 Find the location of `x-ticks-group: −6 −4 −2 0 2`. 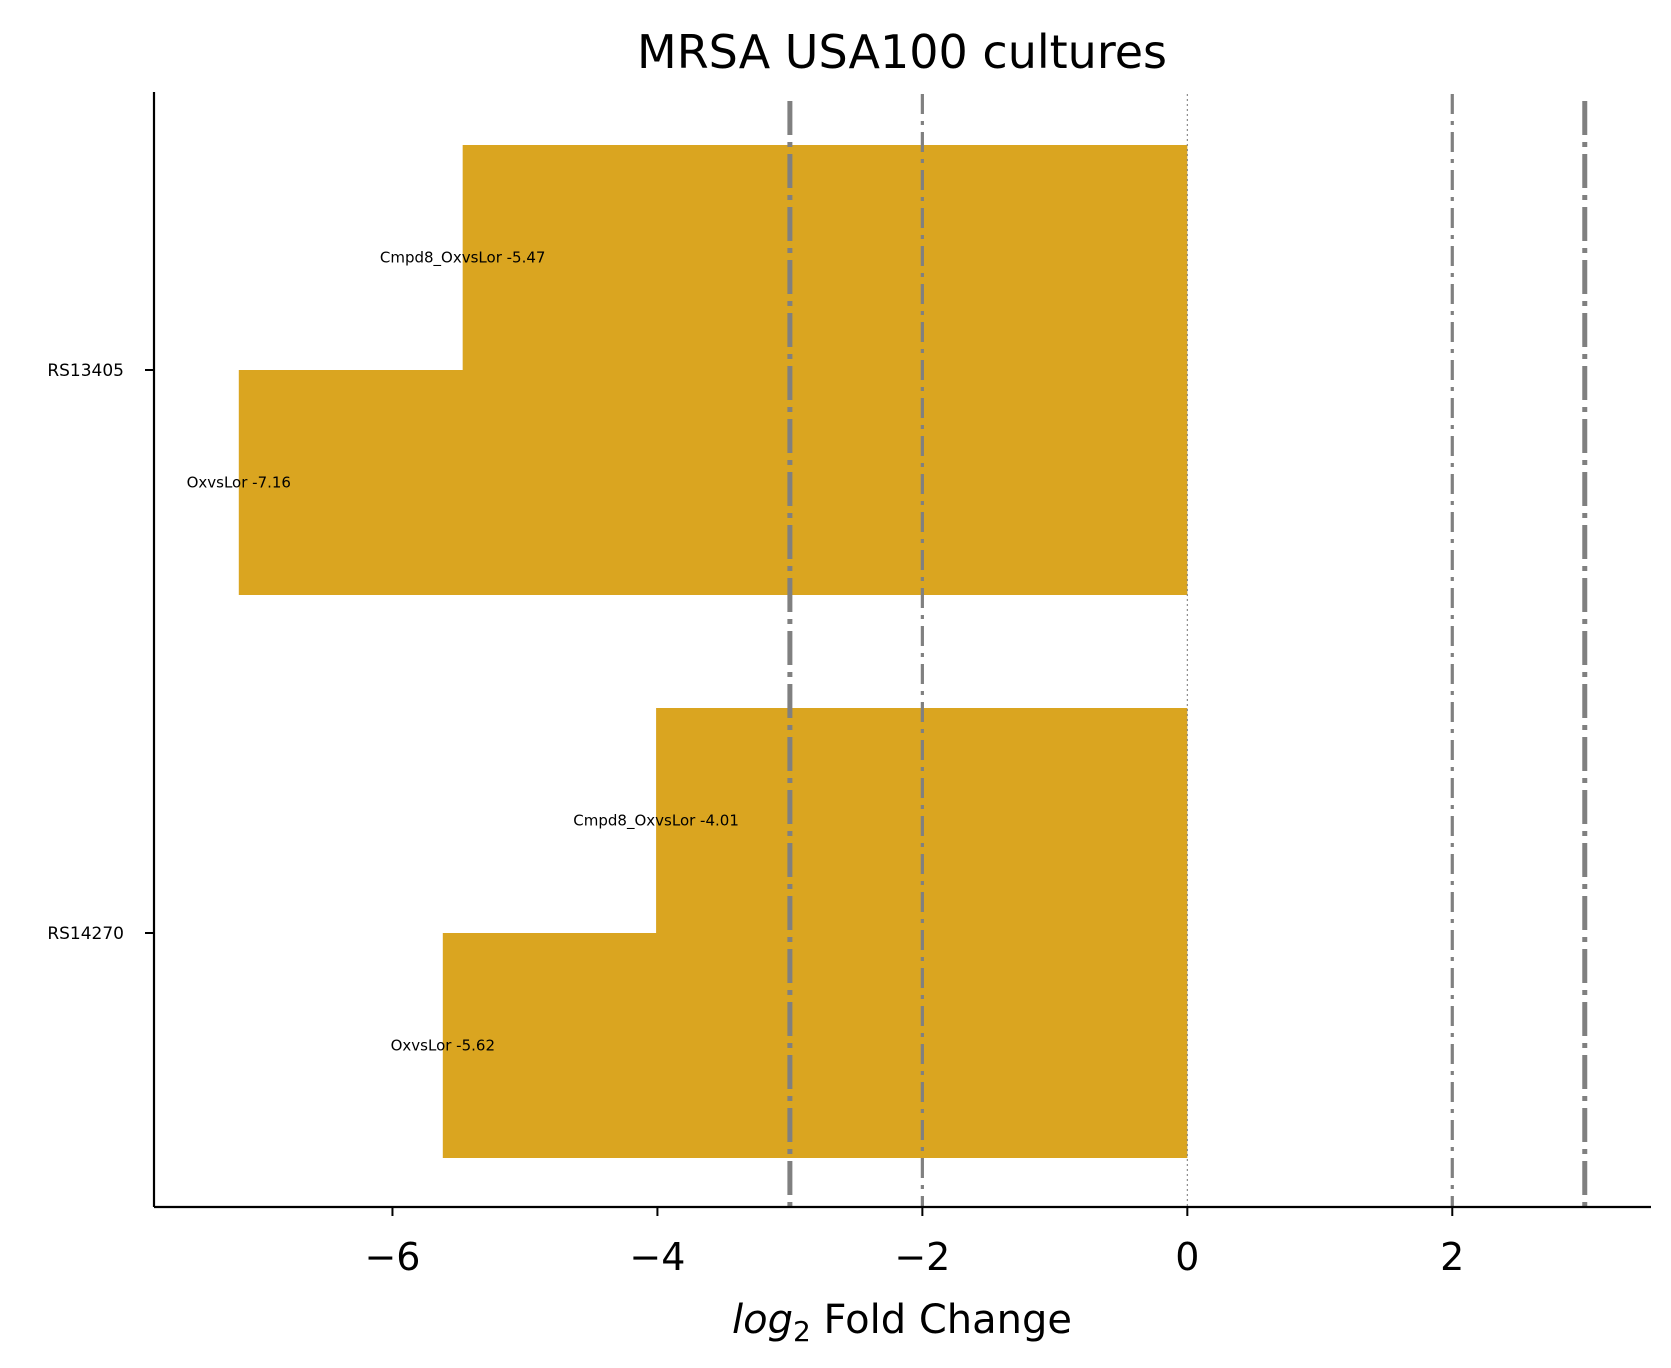

x-ticks-group: −6 −4 −2 0 2 is located at coordinates (914, 1243).